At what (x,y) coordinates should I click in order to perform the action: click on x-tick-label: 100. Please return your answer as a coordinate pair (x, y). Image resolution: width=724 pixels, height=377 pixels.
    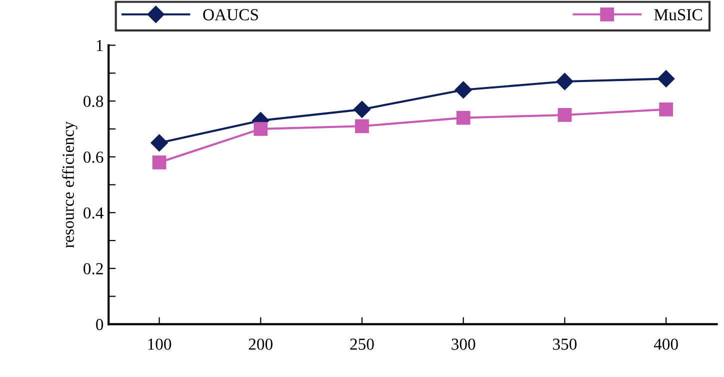
    Looking at the image, I should click on (160, 344).